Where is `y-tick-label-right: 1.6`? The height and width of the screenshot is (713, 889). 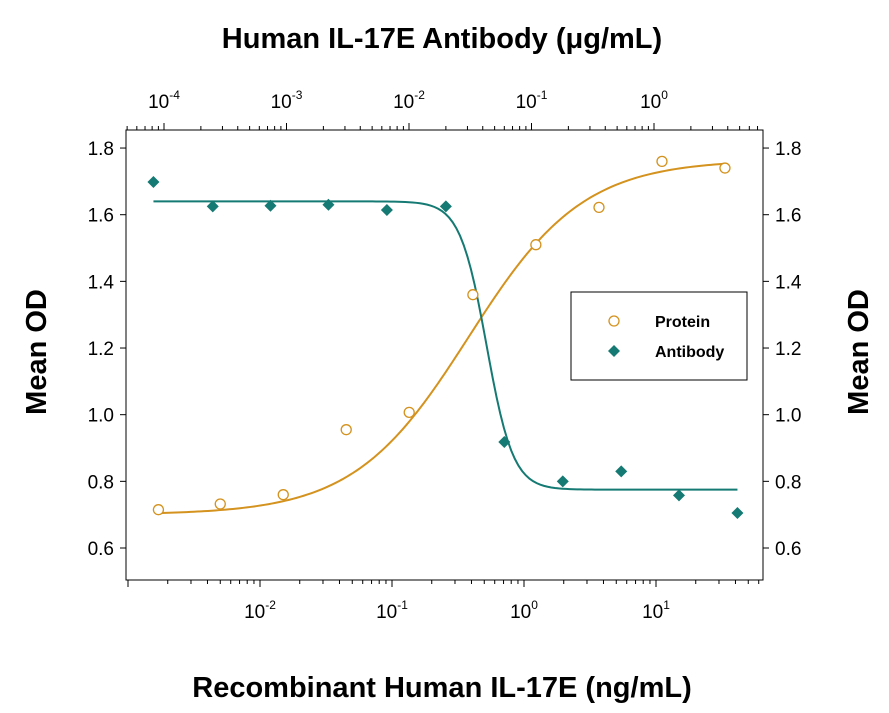
y-tick-label-right: 1.6 is located at coordinates (788, 216).